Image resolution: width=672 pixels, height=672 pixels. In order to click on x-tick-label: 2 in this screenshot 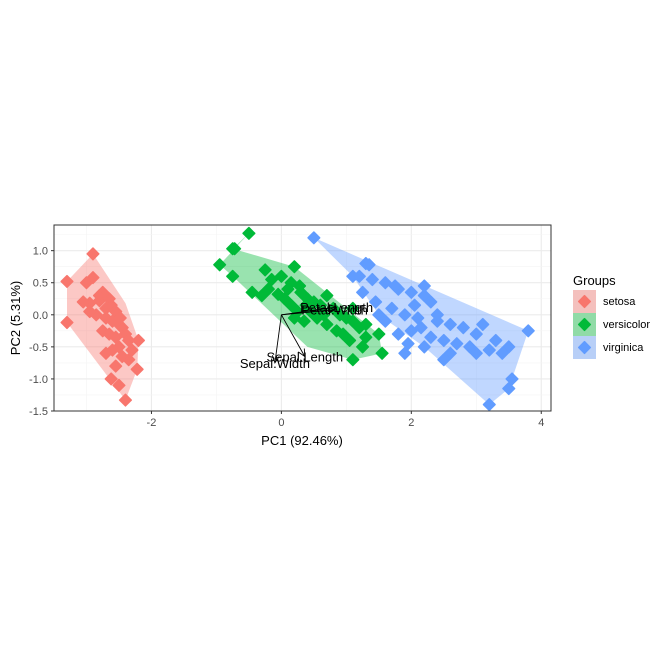, I will do `click(411, 423)`.